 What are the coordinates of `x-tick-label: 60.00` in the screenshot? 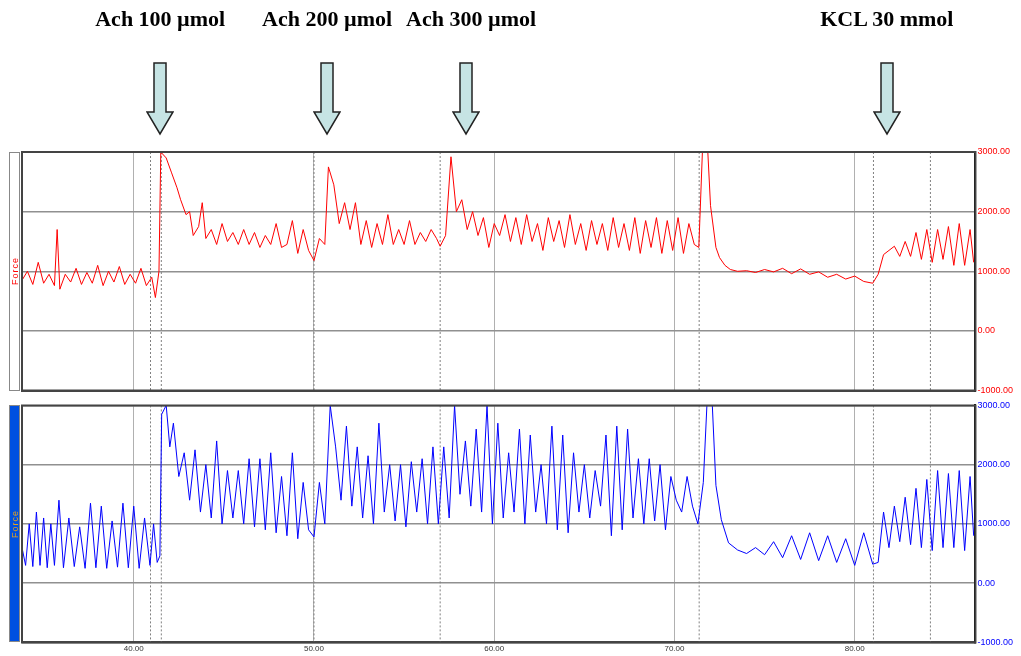 It's located at (494, 649).